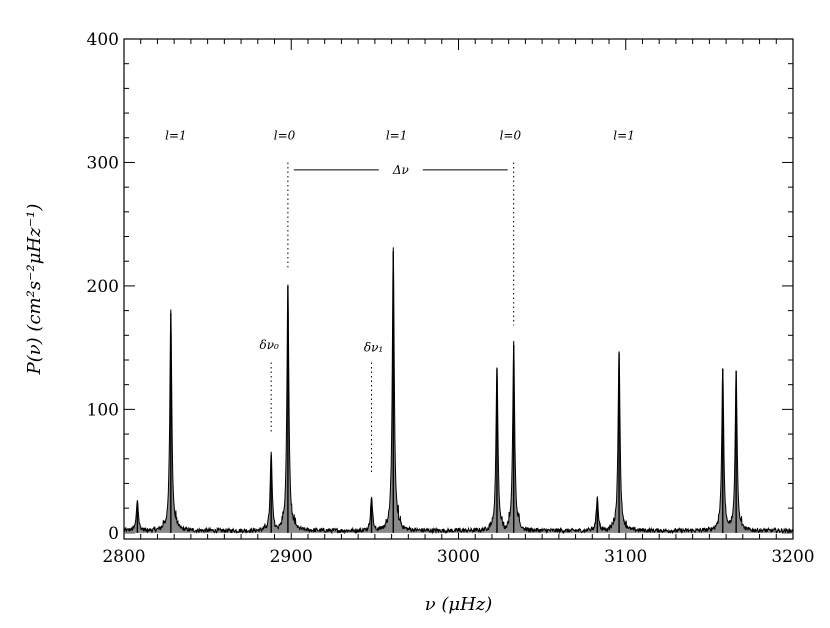 This screenshot has height=628, width=830. I want to click on x-tick-label: 2800, so click(123, 557).